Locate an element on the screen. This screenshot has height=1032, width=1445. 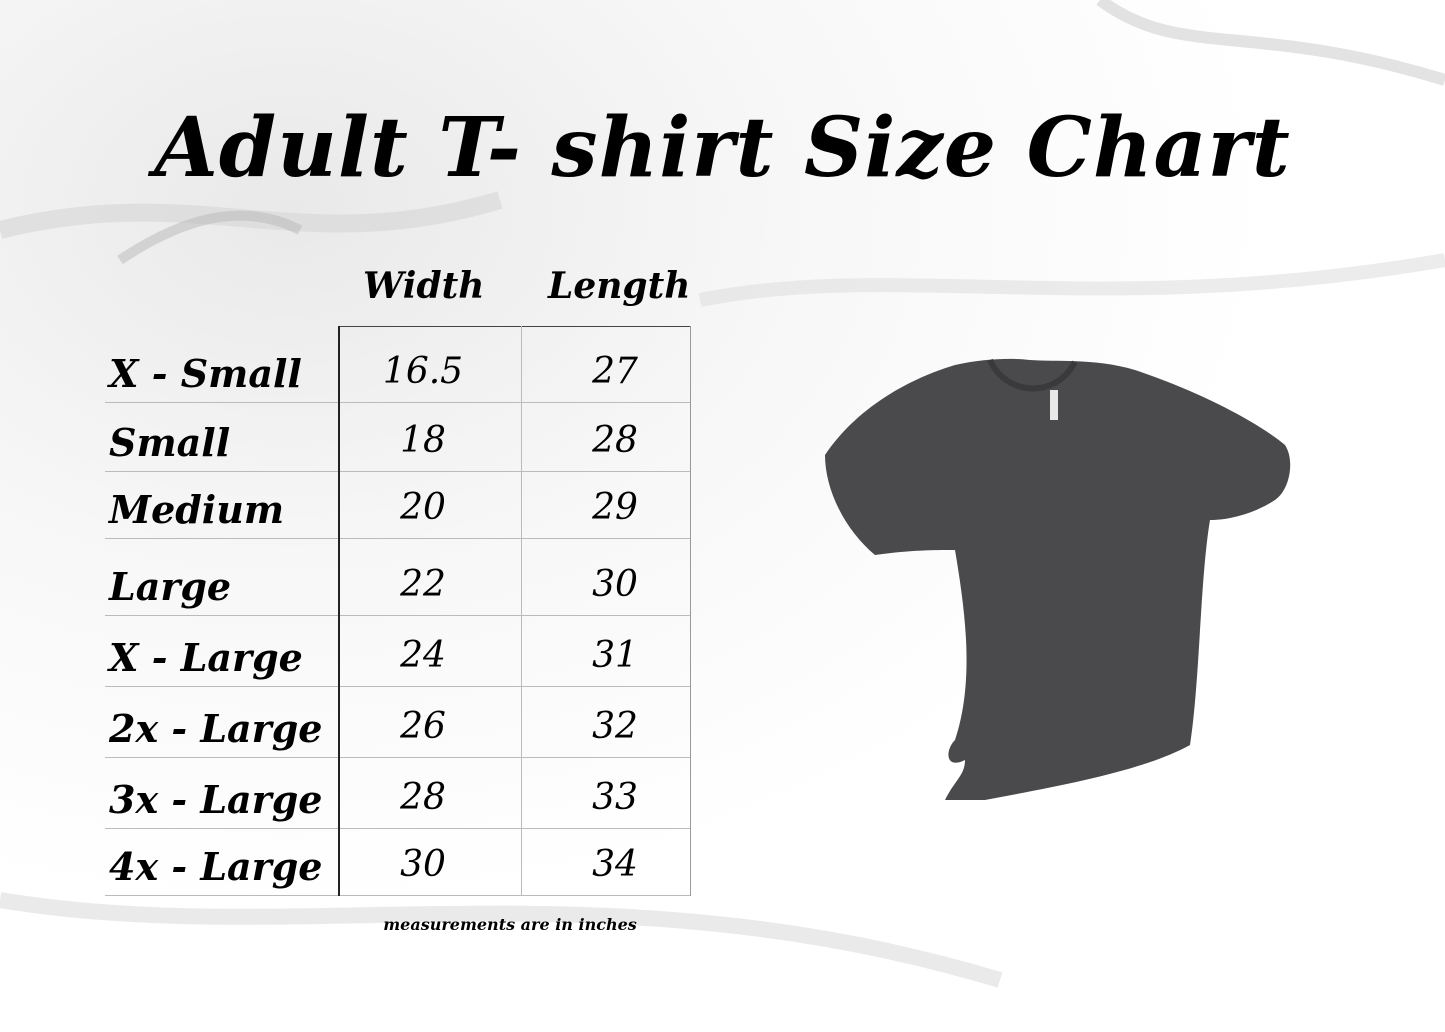
width-value: 26 is located at coordinates (423, 726).